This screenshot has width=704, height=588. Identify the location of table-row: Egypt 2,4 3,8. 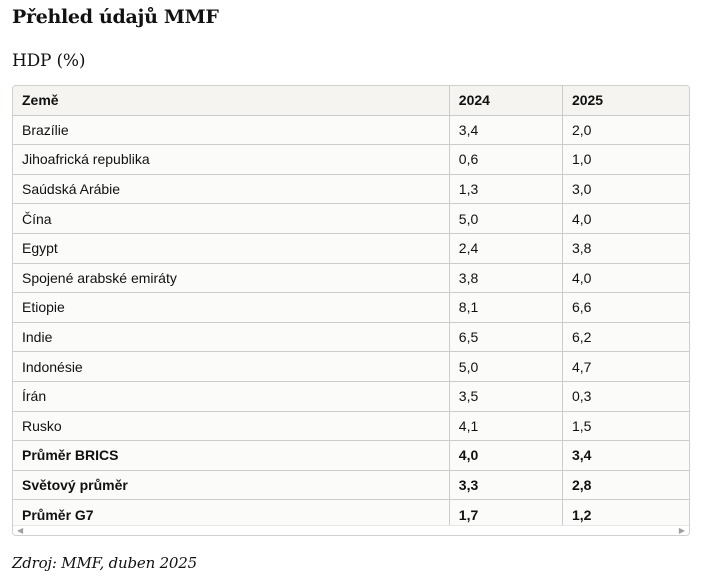
(351, 248).